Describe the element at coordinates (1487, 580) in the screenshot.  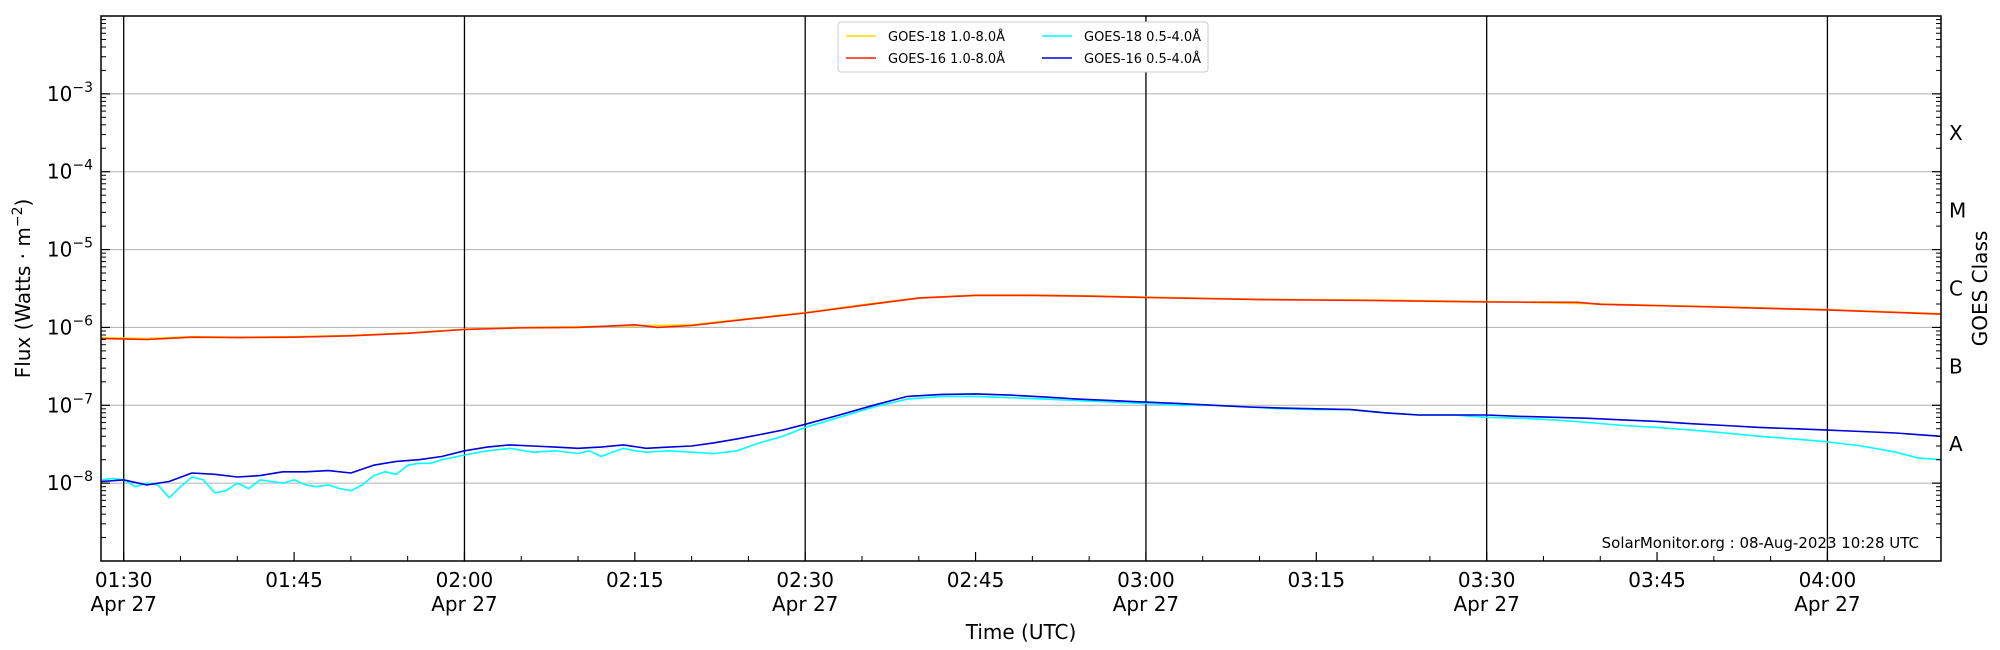
I see `x-tick-label: 03:30` at that location.